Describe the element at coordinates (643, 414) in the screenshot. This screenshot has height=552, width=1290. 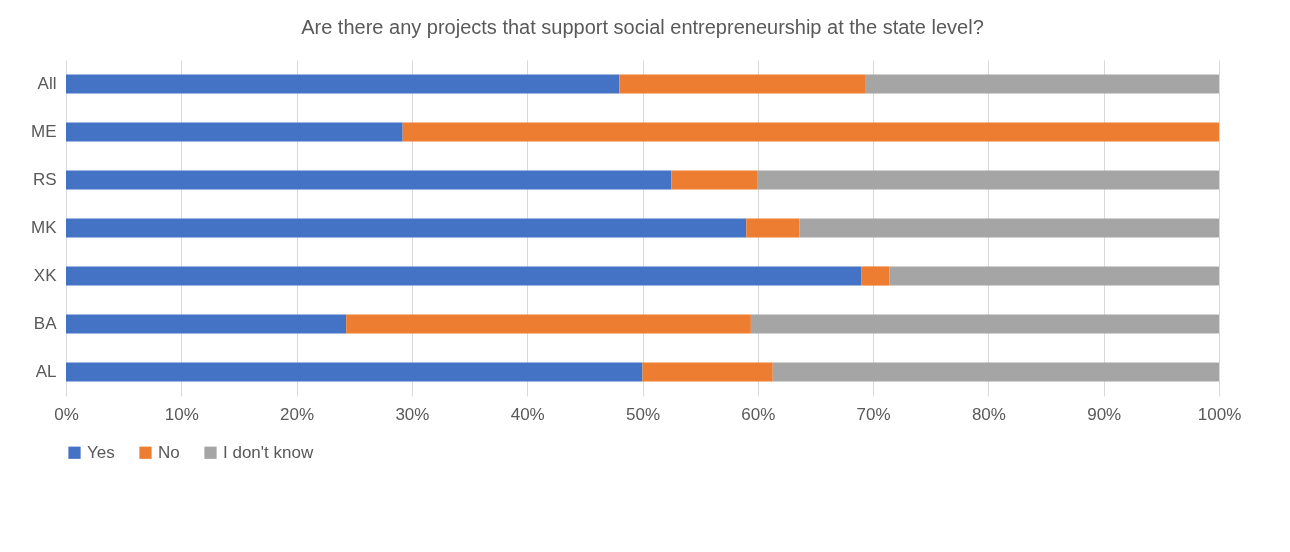
I see `x-tick-label: 50%` at that location.